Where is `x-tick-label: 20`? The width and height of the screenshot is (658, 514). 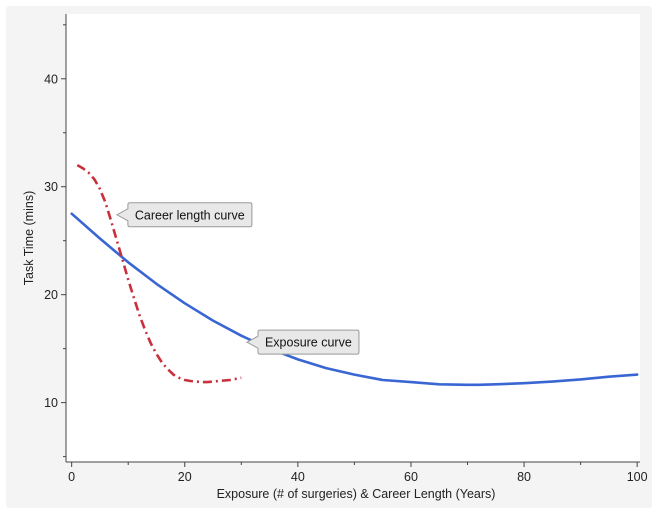 x-tick-label: 20 is located at coordinates (185, 477).